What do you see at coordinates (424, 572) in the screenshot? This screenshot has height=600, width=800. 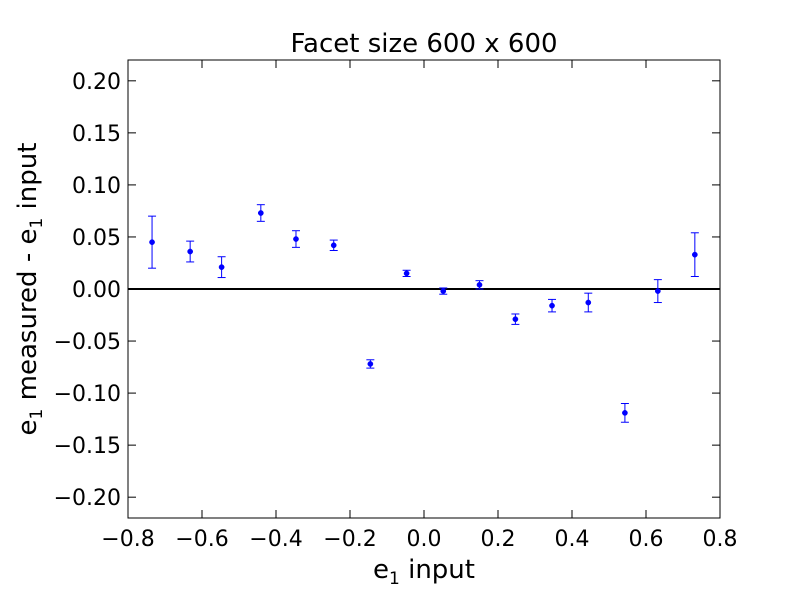 I see `x-axis-label: e1 input` at bounding box center [424, 572].